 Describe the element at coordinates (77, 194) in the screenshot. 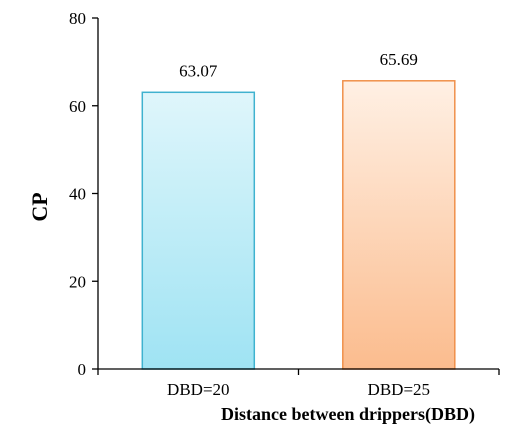

I see `y-tick-label: 40` at that location.